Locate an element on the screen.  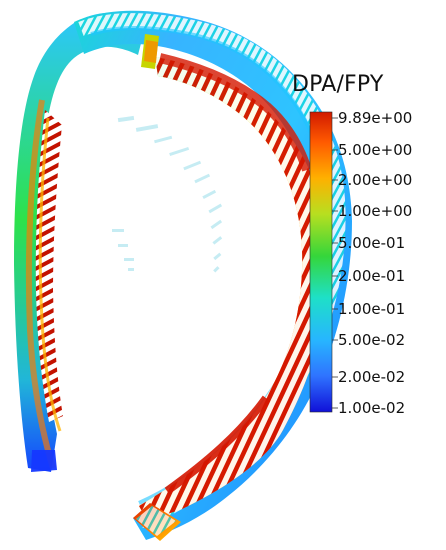
top-block-component is located at coordinates (150, 51).